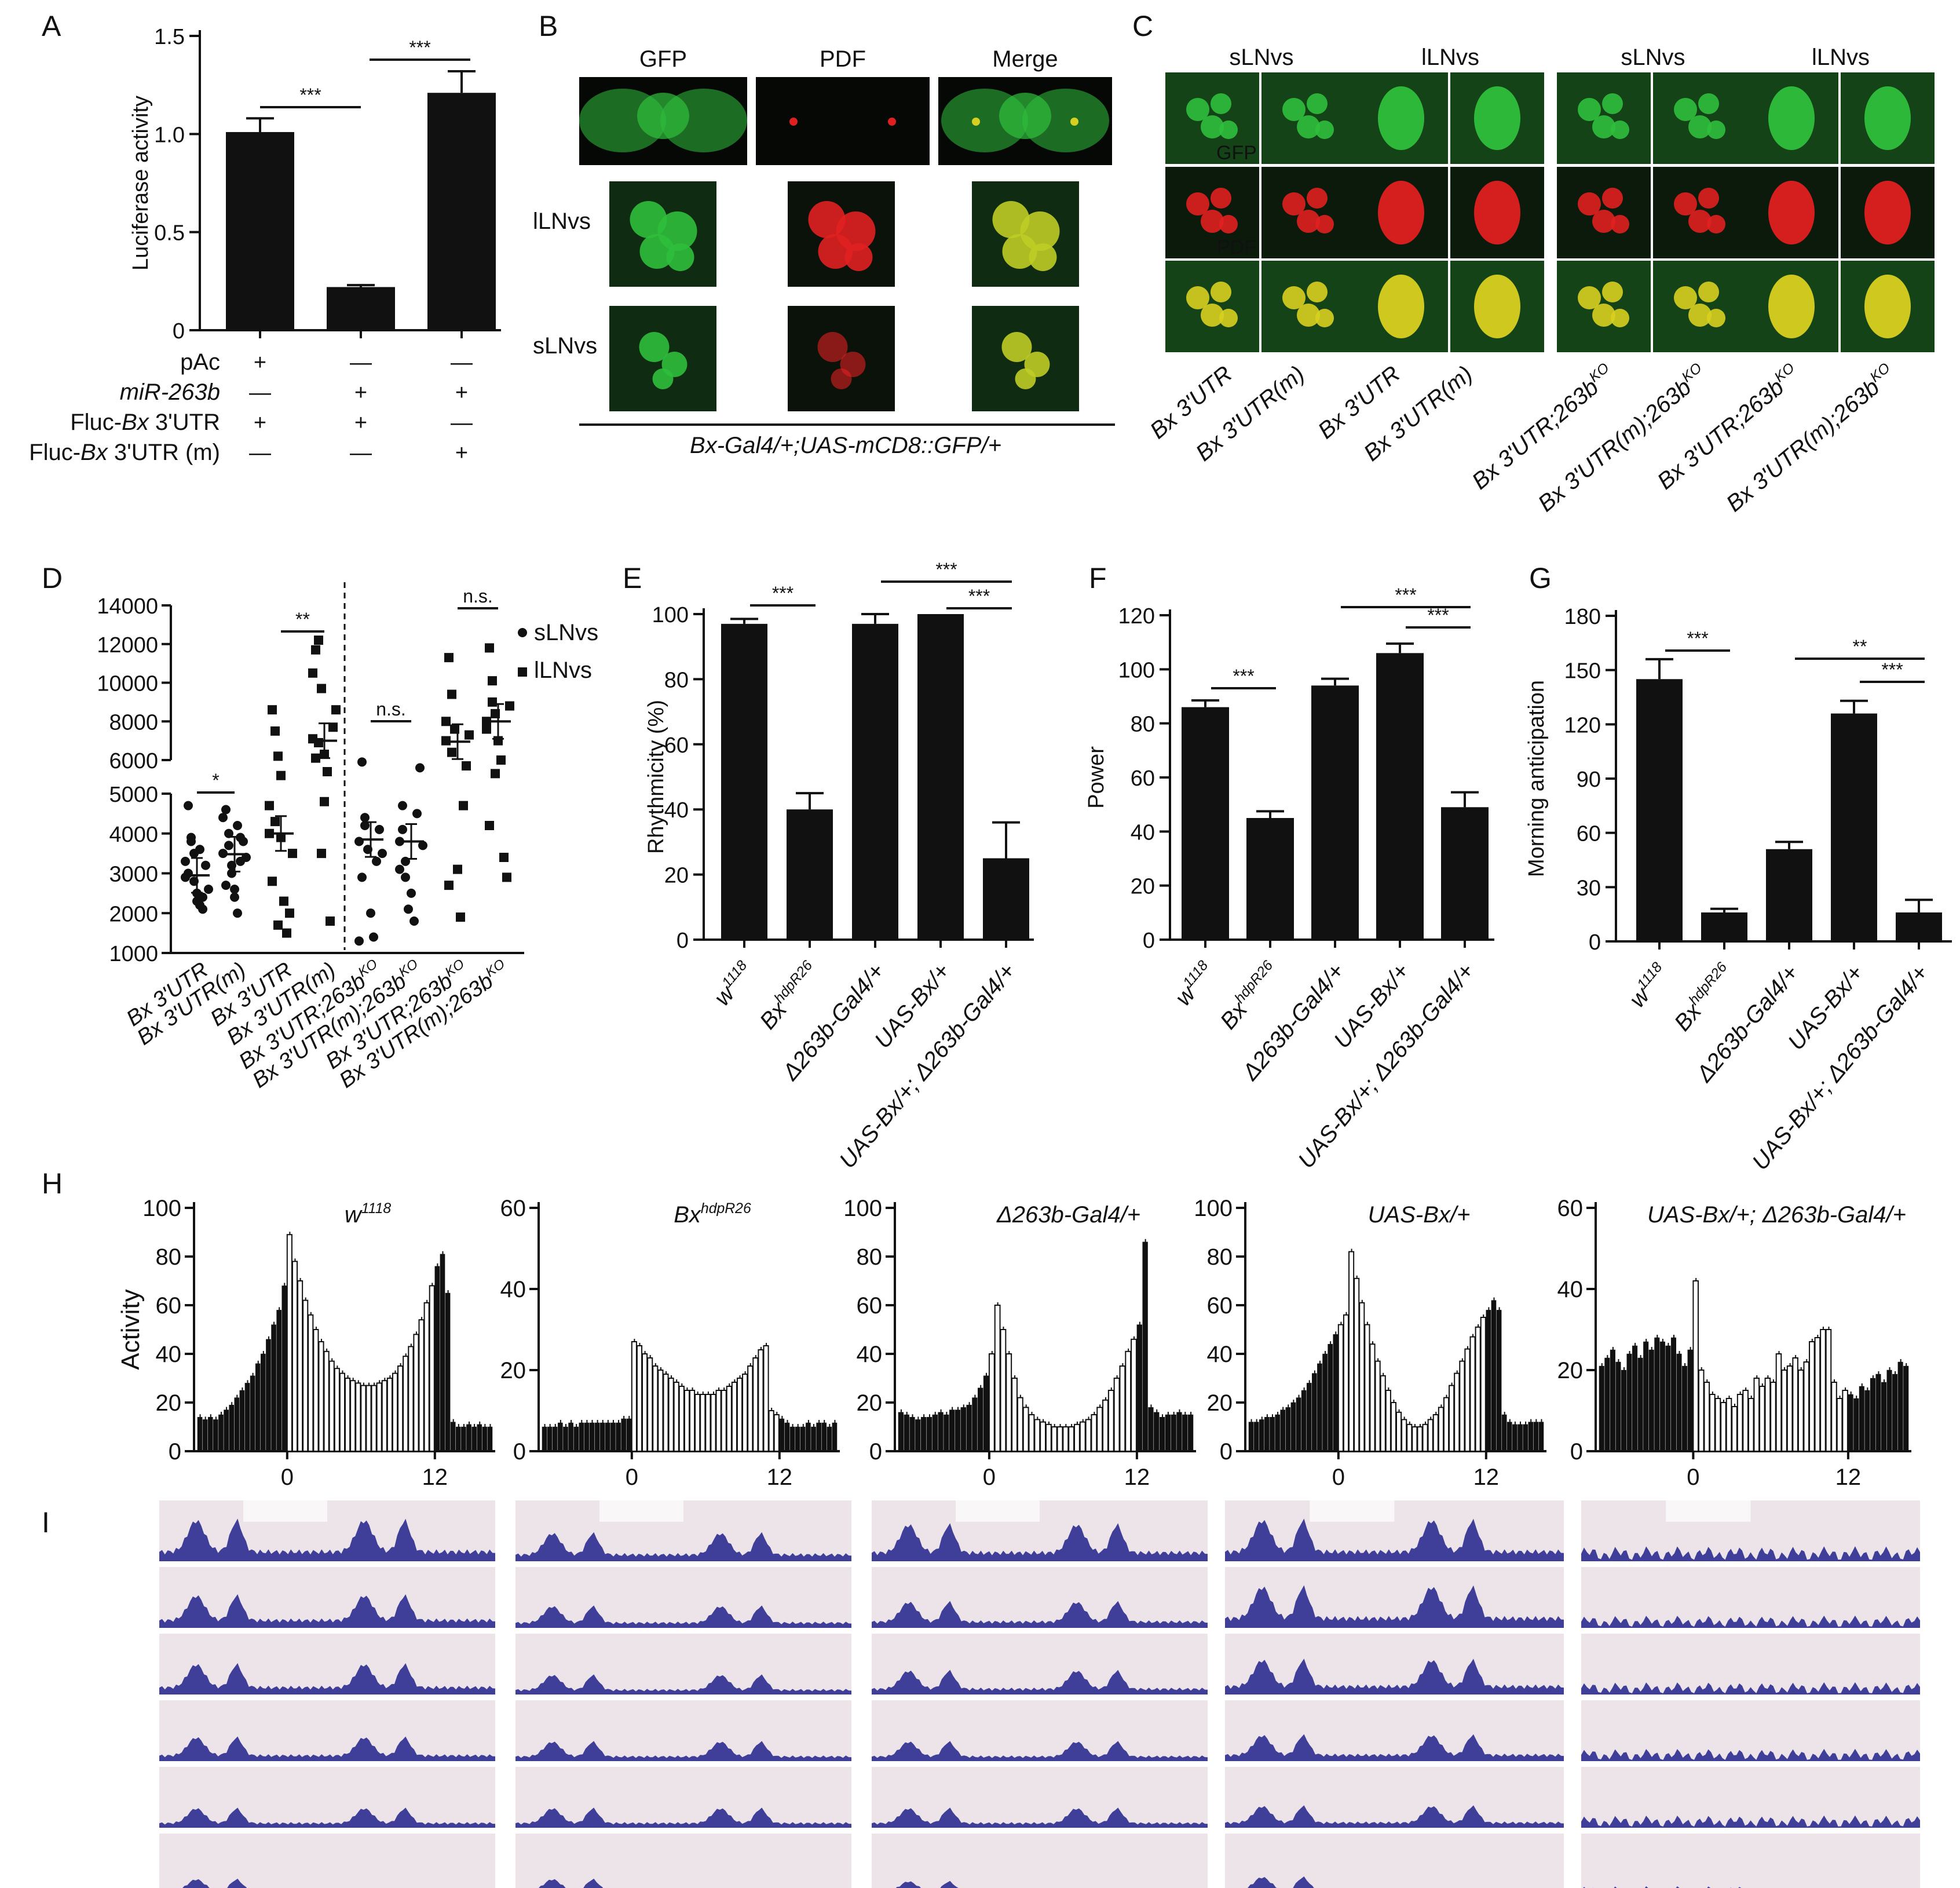  Describe the element at coordinates (1136, 616) in the screenshot. I see `panel-f-y-tick-label: 120` at that location.